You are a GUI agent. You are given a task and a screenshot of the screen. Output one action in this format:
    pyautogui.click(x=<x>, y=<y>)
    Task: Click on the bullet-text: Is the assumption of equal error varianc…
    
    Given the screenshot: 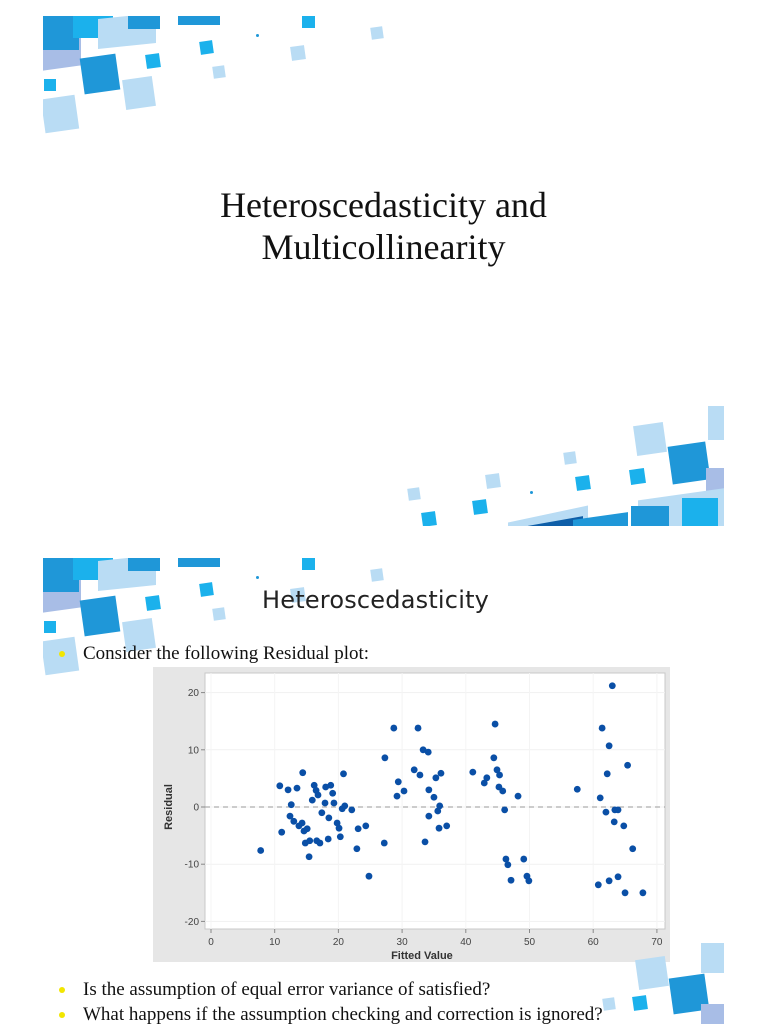 What is the action you would take?
    pyautogui.click(x=287, y=989)
    